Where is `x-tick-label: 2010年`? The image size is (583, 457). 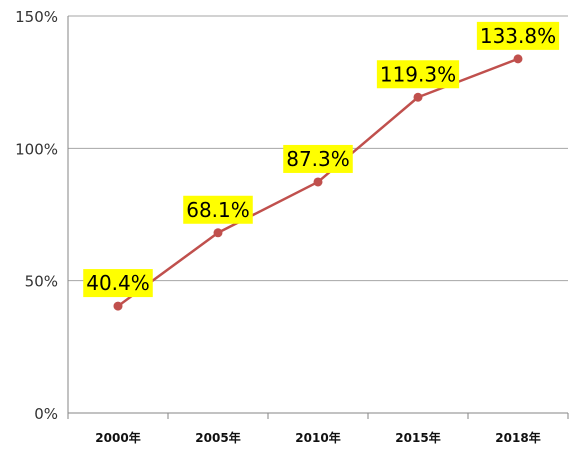 x-tick-label: 2010年 is located at coordinates (317, 437).